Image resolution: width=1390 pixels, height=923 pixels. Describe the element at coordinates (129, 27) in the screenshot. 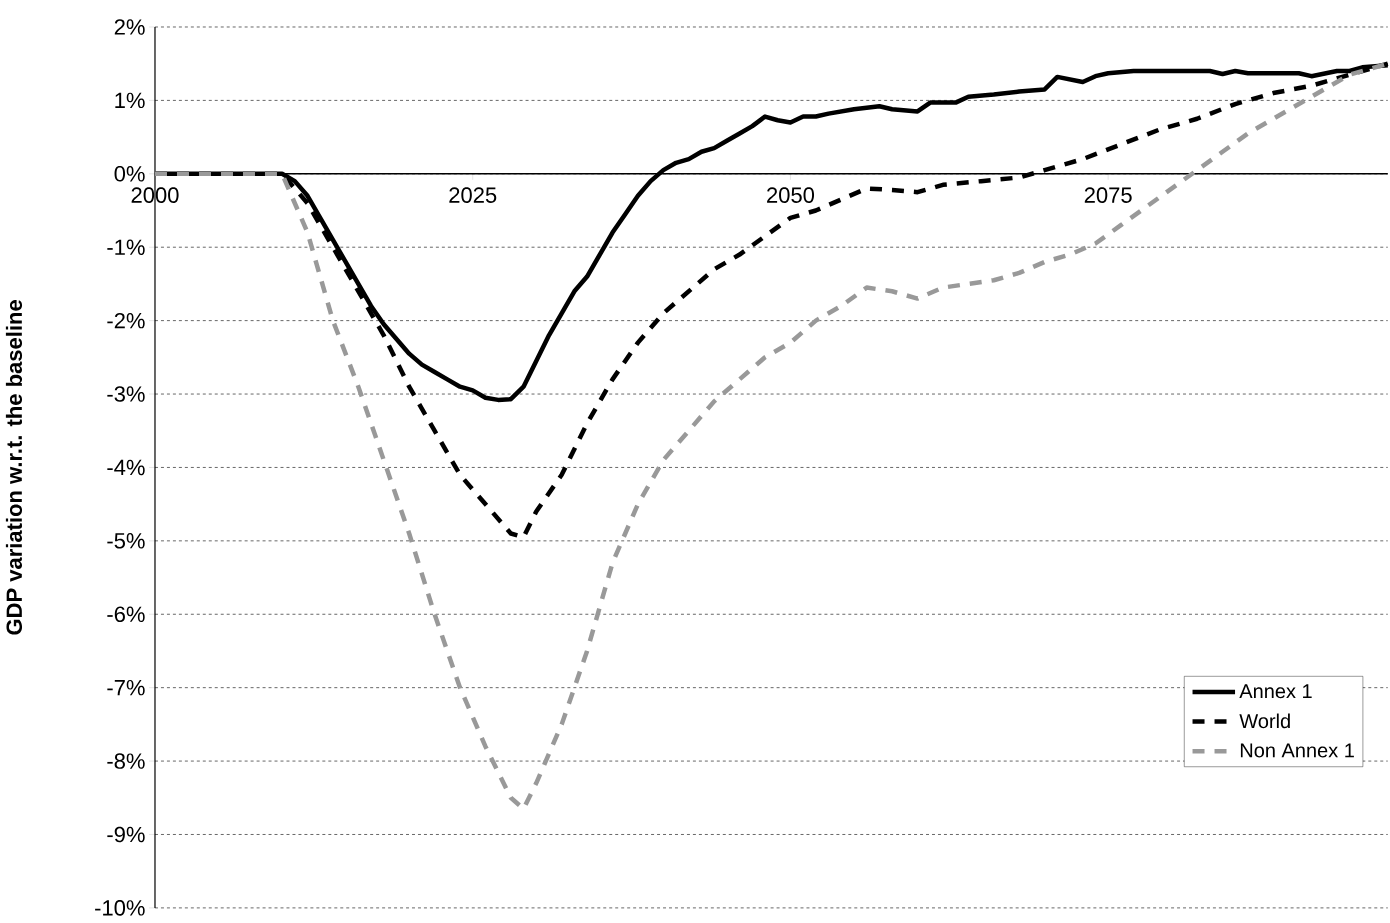

I see `y-tick-label: 2%` at that location.